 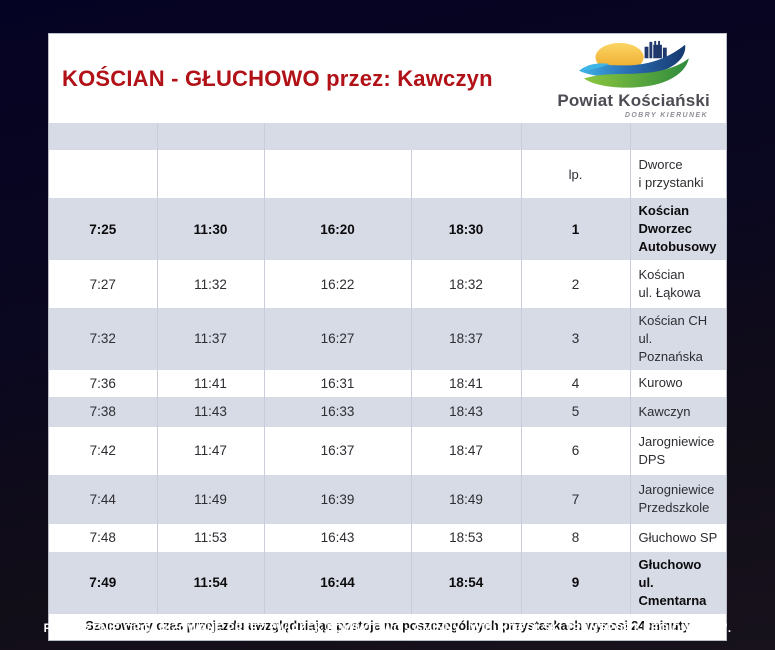 What do you see at coordinates (677, 339) in the screenshot?
I see `stop-name: Kościan CH ul. Poznańska` at bounding box center [677, 339].